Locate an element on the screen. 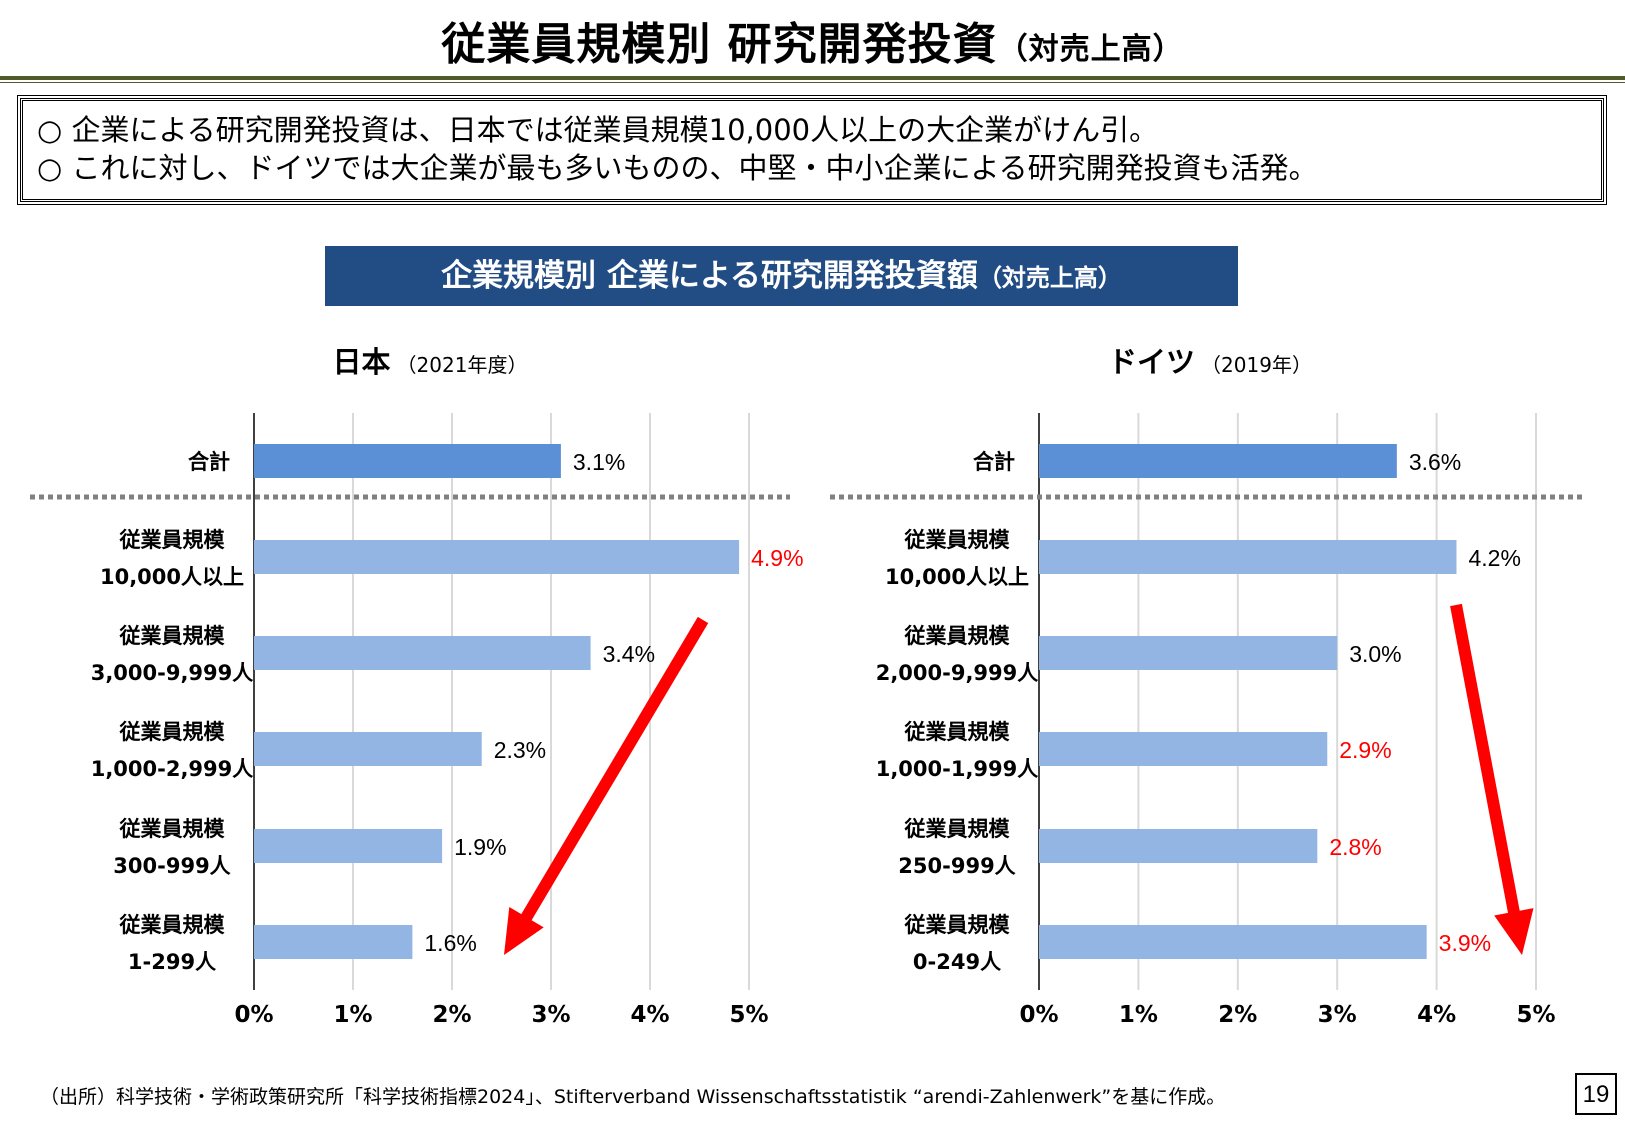 This screenshot has height=1125, width=1625. value-label: 3.1% is located at coordinates (599, 462).